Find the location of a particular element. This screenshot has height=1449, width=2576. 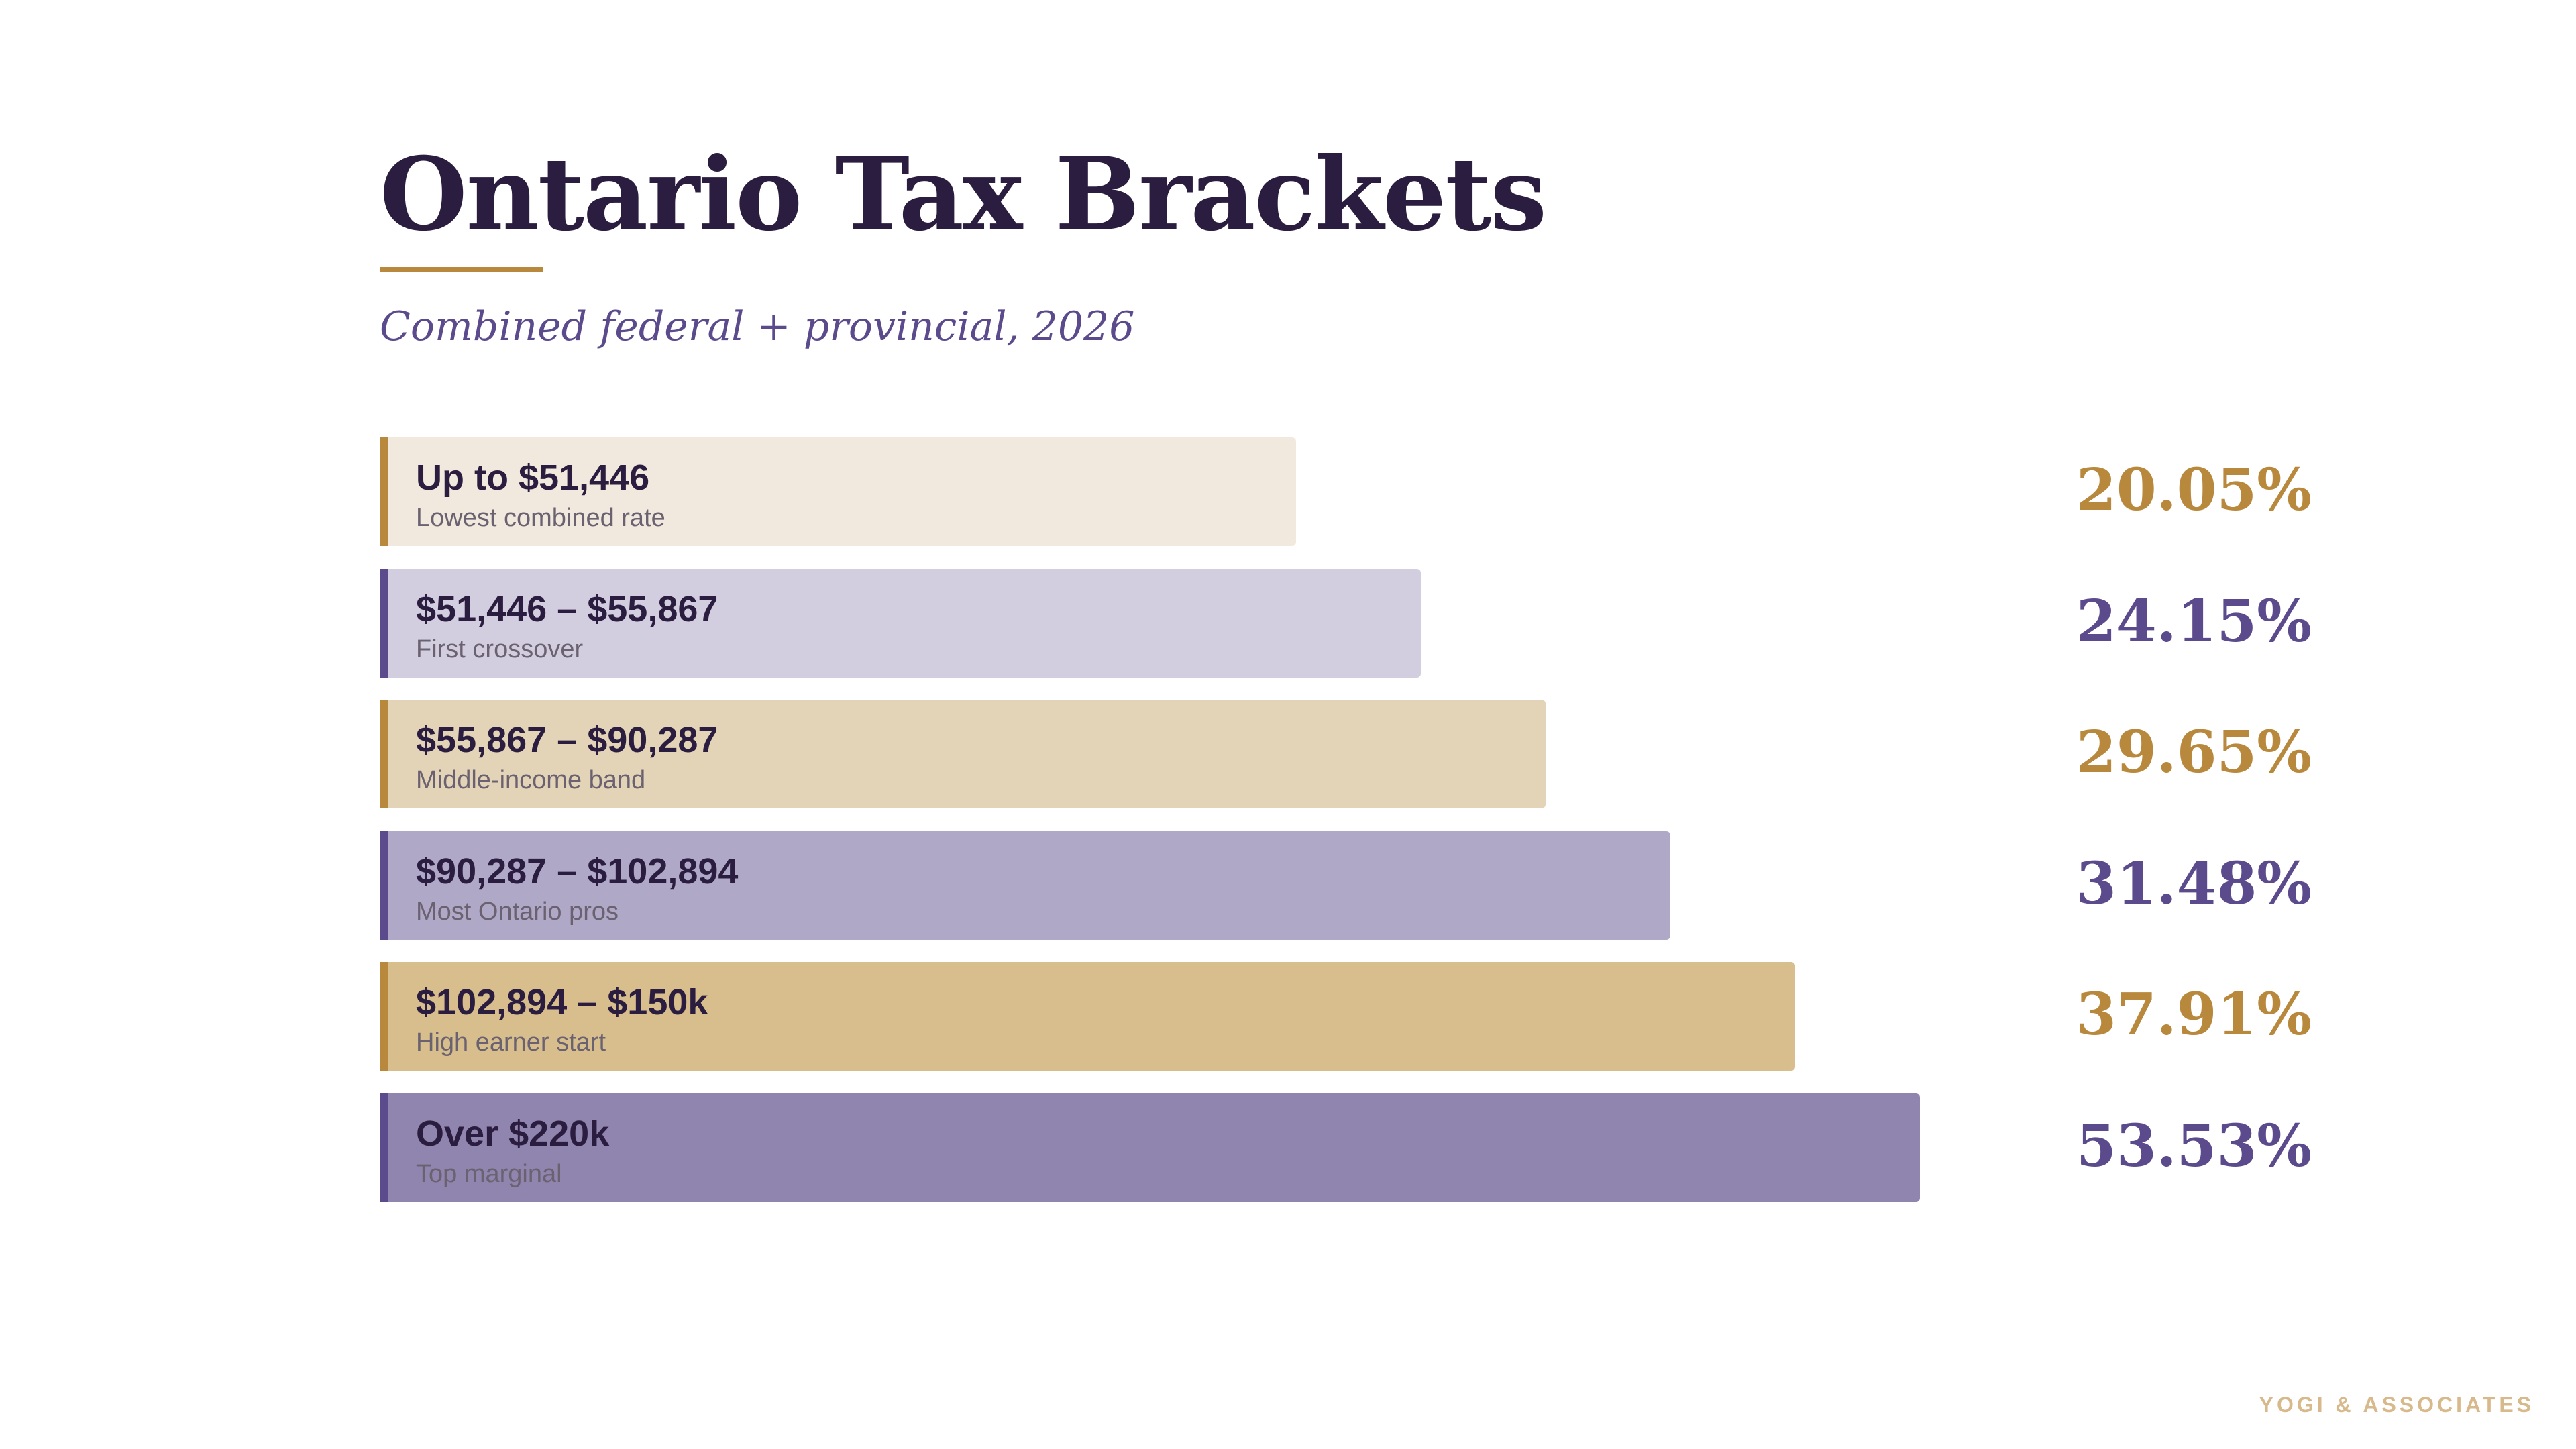

title-underline is located at coordinates (461, 269).